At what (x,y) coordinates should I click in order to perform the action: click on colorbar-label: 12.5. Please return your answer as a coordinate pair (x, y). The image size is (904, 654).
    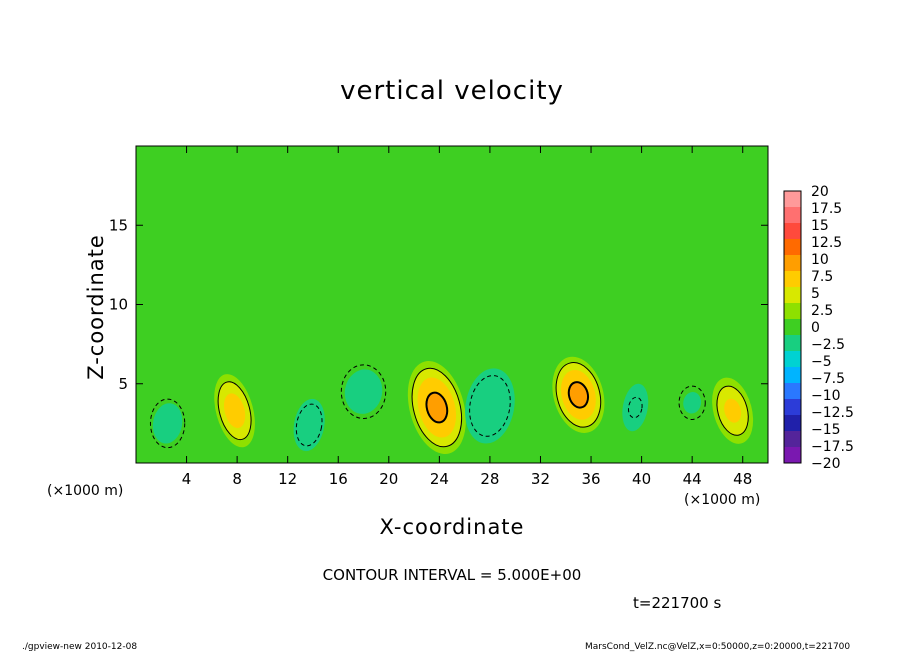
    Looking at the image, I should click on (826, 243).